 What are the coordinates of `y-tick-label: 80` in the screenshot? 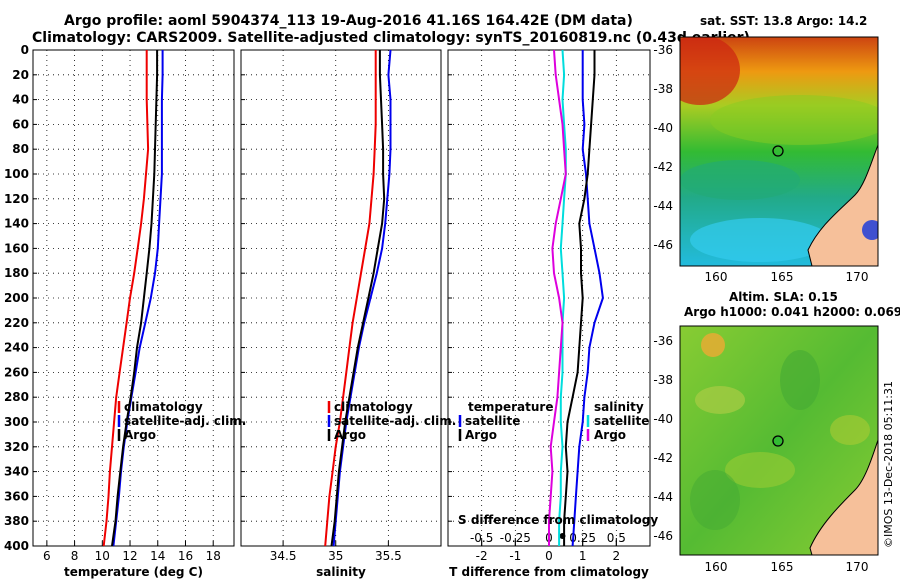 It's located at (20, 149).